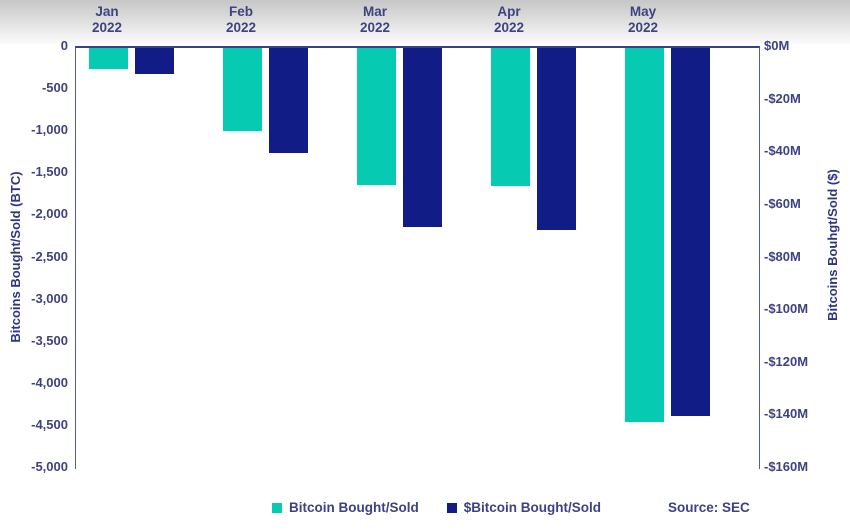 Image resolution: width=850 pixels, height=530 pixels. Describe the element at coordinates (786, 414) in the screenshot. I see `tick-right-140m: -$140M` at that location.